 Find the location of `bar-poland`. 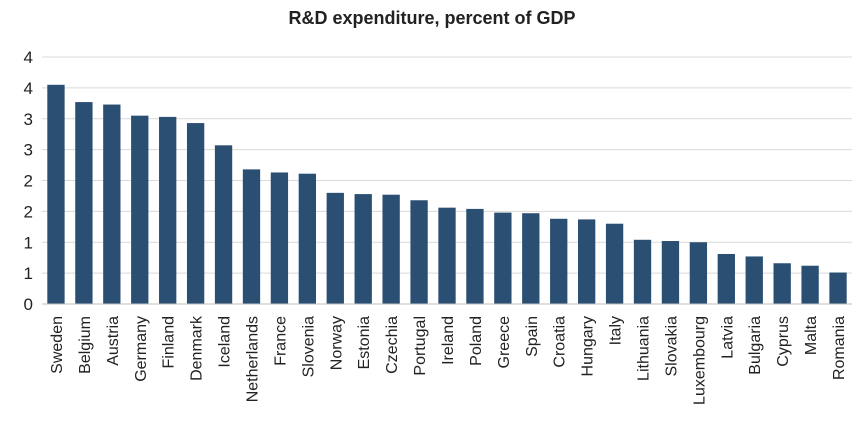

bar-poland is located at coordinates (475, 256).